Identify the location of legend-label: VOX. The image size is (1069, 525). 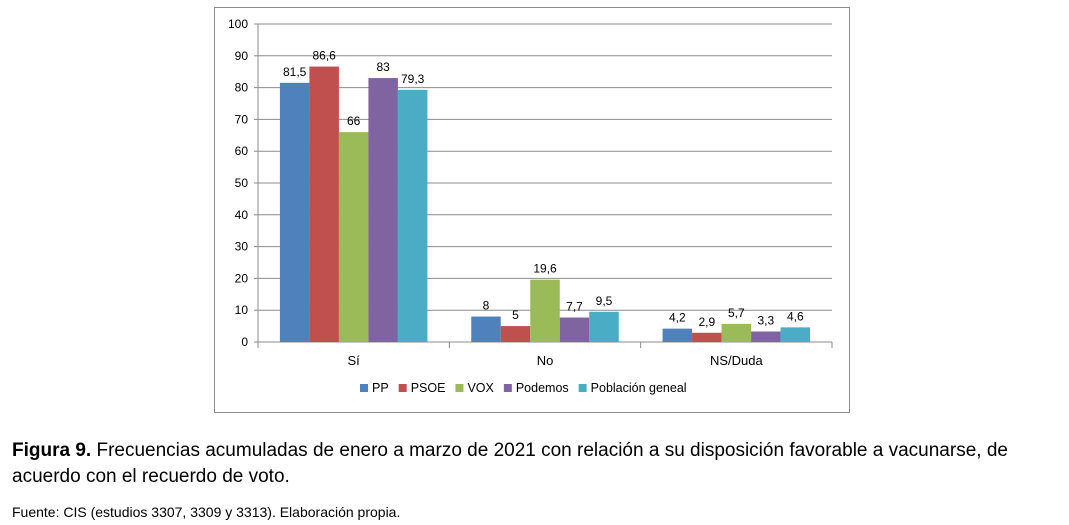
(480, 388).